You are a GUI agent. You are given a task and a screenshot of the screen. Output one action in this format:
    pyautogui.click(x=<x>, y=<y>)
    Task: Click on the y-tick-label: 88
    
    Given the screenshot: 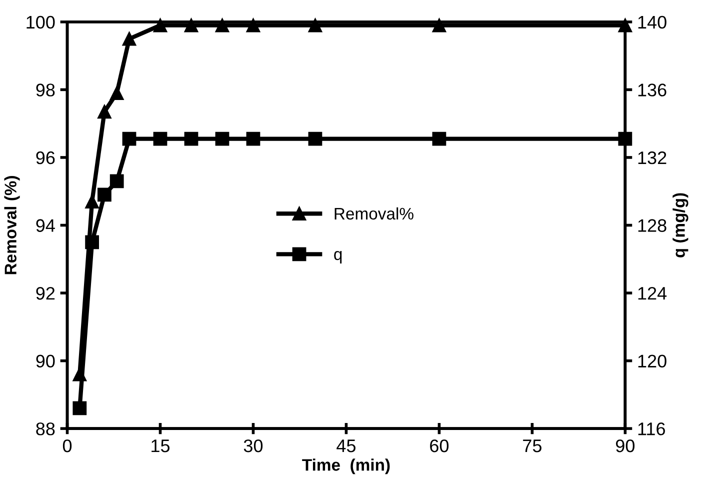 What is the action you would take?
    pyautogui.click(x=45, y=429)
    